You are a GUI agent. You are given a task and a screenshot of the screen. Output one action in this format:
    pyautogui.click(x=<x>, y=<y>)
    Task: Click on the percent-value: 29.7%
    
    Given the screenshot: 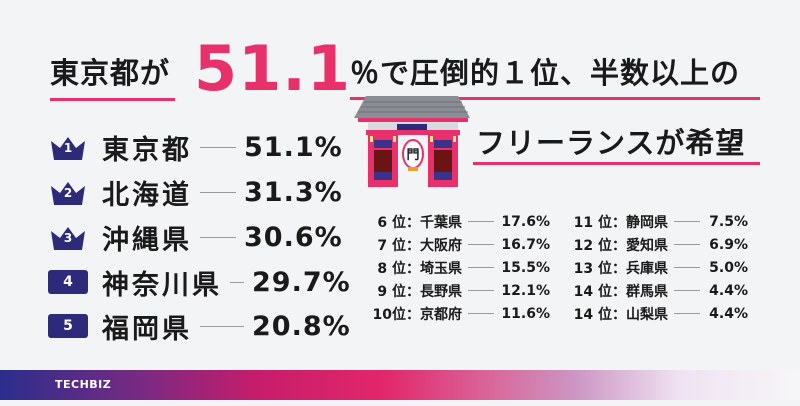 What is the action you would take?
    pyautogui.click(x=301, y=282)
    